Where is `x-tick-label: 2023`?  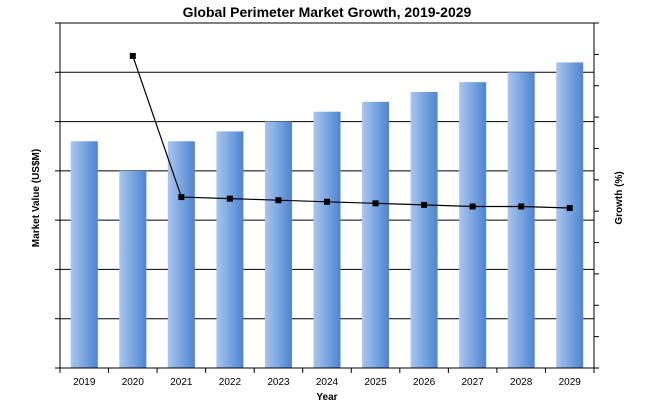
x-tick-label: 2023 is located at coordinates (278, 382).